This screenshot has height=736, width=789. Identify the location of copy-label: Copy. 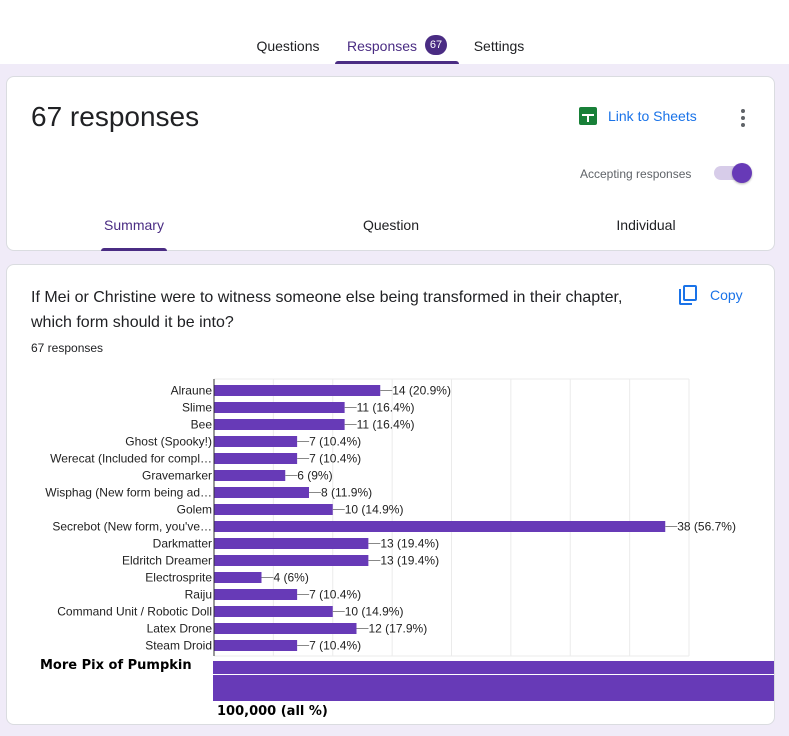
(726, 295).